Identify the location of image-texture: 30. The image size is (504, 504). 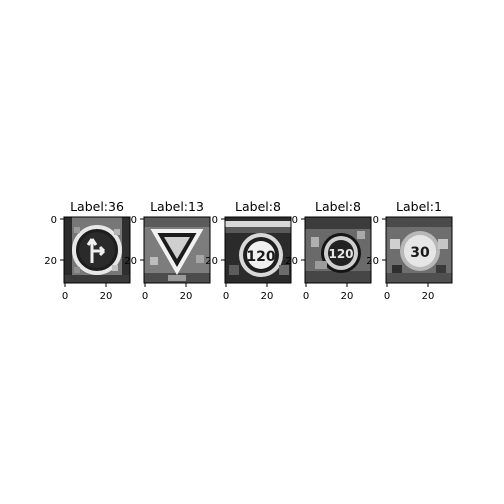
(419, 250).